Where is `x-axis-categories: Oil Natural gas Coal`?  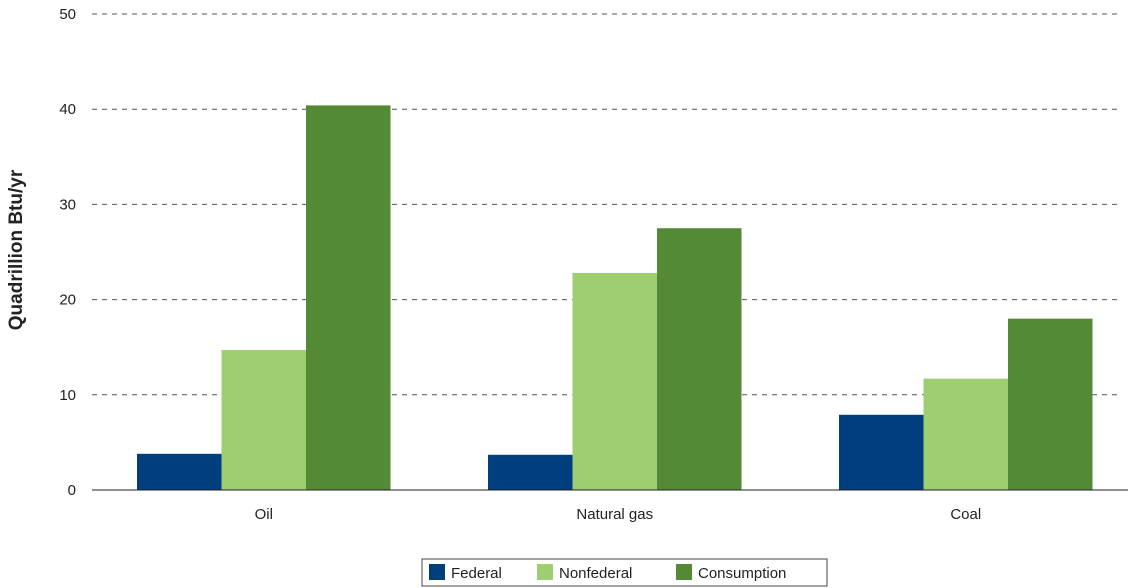
x-axis-categories: Oil Natural gas Coal is located at coordinates (618, 514).